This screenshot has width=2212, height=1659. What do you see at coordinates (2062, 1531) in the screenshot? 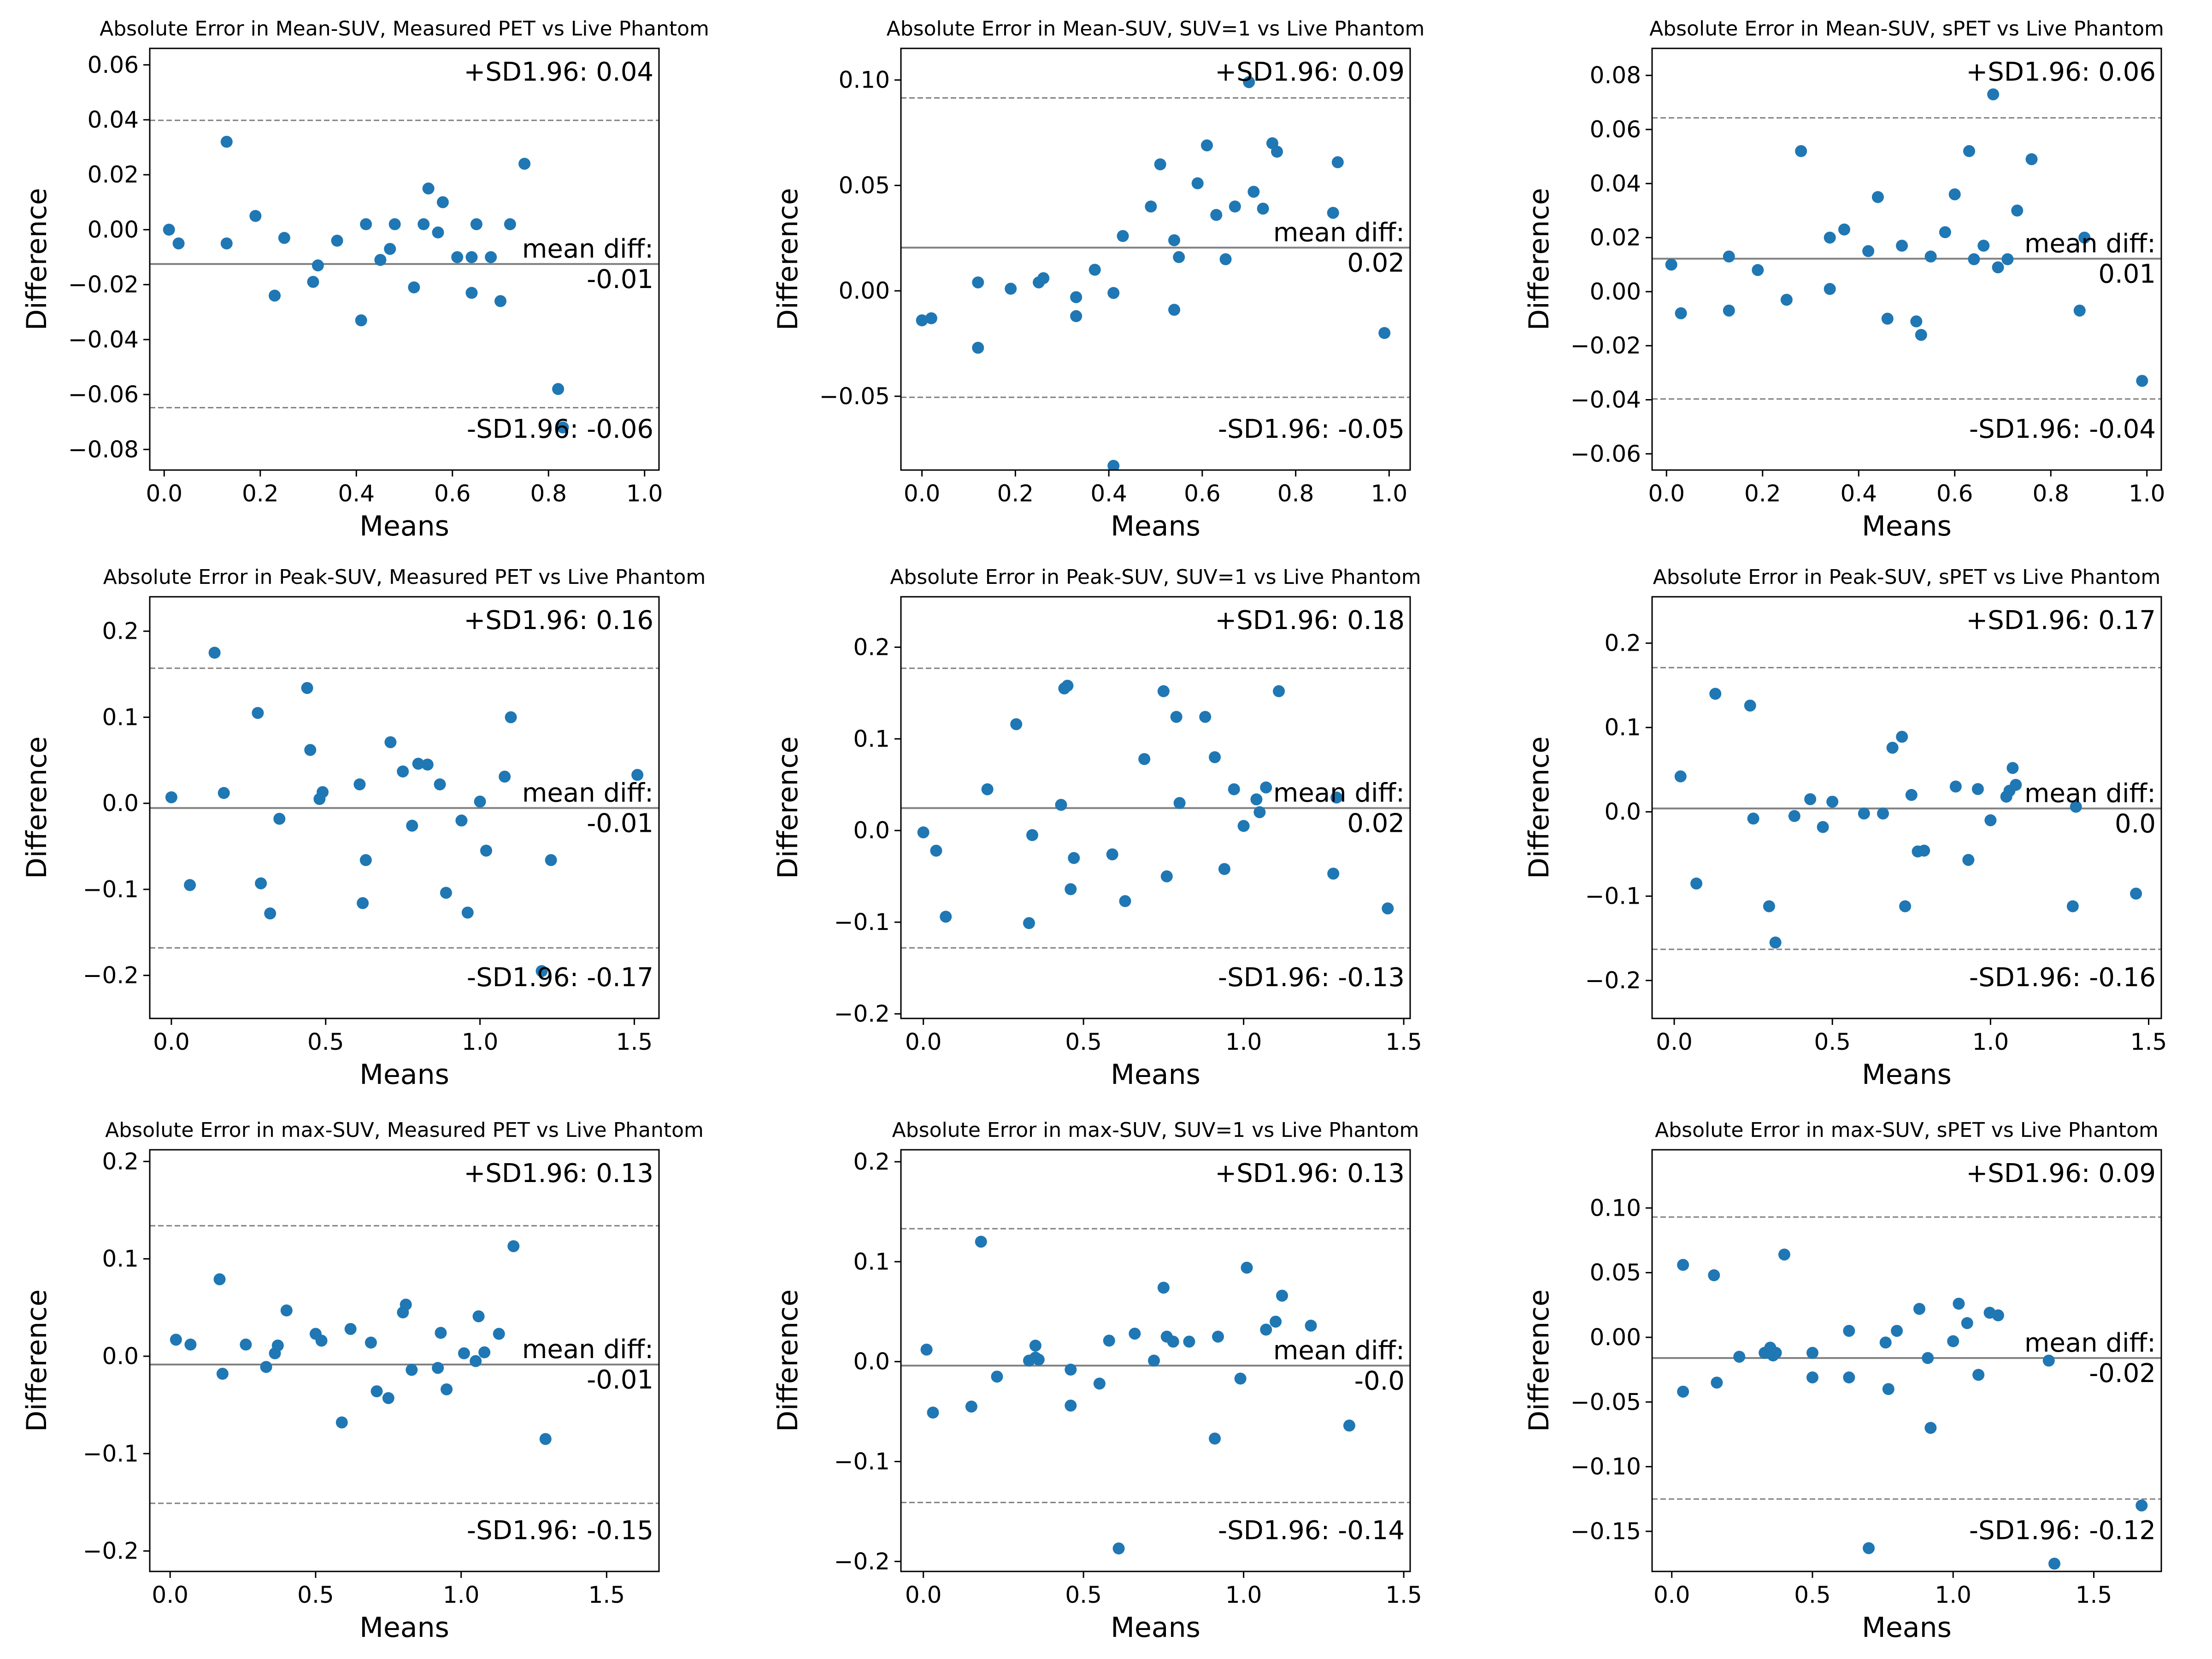
I see `lower-sd-annotation: -SD1.96: -0.12` at bounding box center [2062, 1531].